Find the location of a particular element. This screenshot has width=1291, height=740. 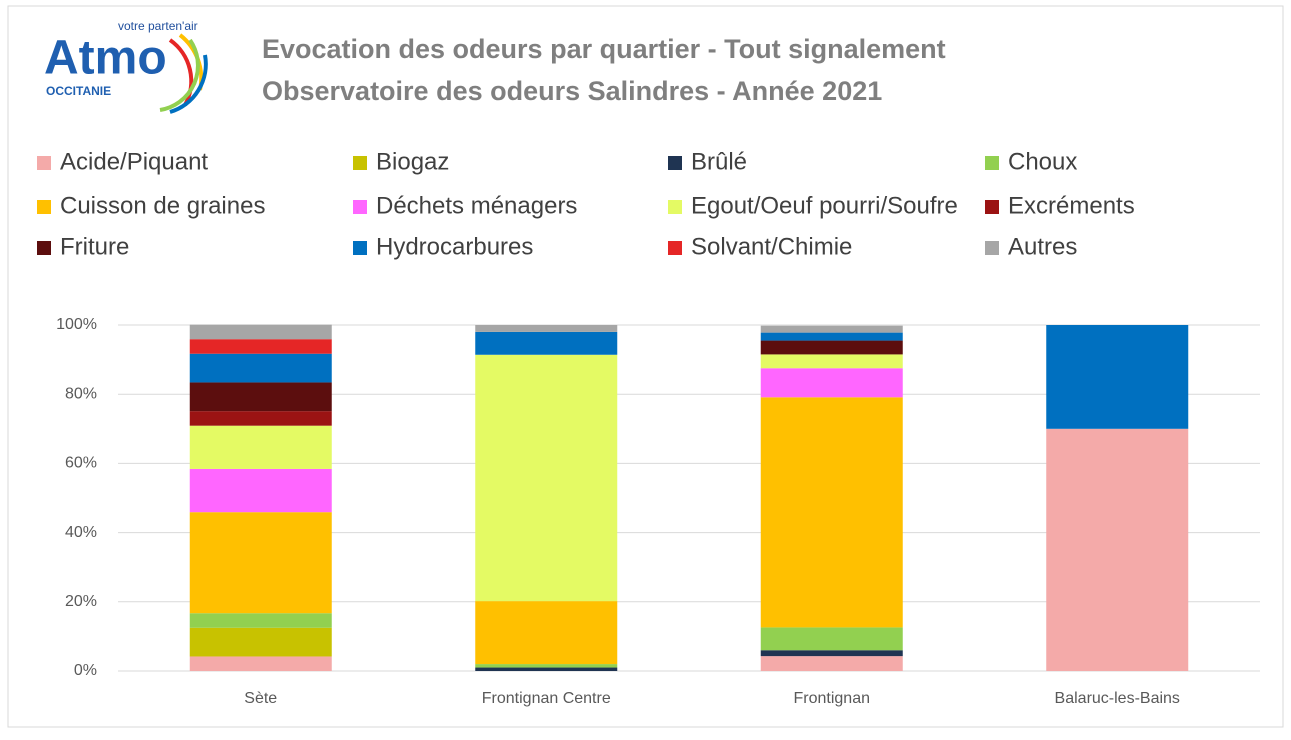

legend-label: Acide/Piquant is located at coordinates (134, 161).